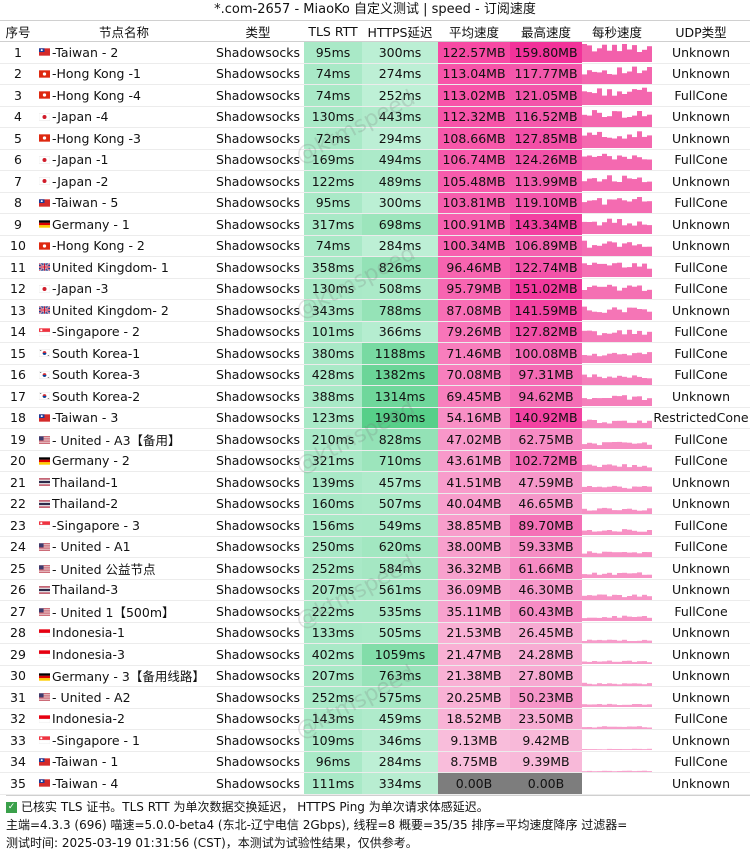  I want to click on tls-rtt: 317ms, so click(333, 225).